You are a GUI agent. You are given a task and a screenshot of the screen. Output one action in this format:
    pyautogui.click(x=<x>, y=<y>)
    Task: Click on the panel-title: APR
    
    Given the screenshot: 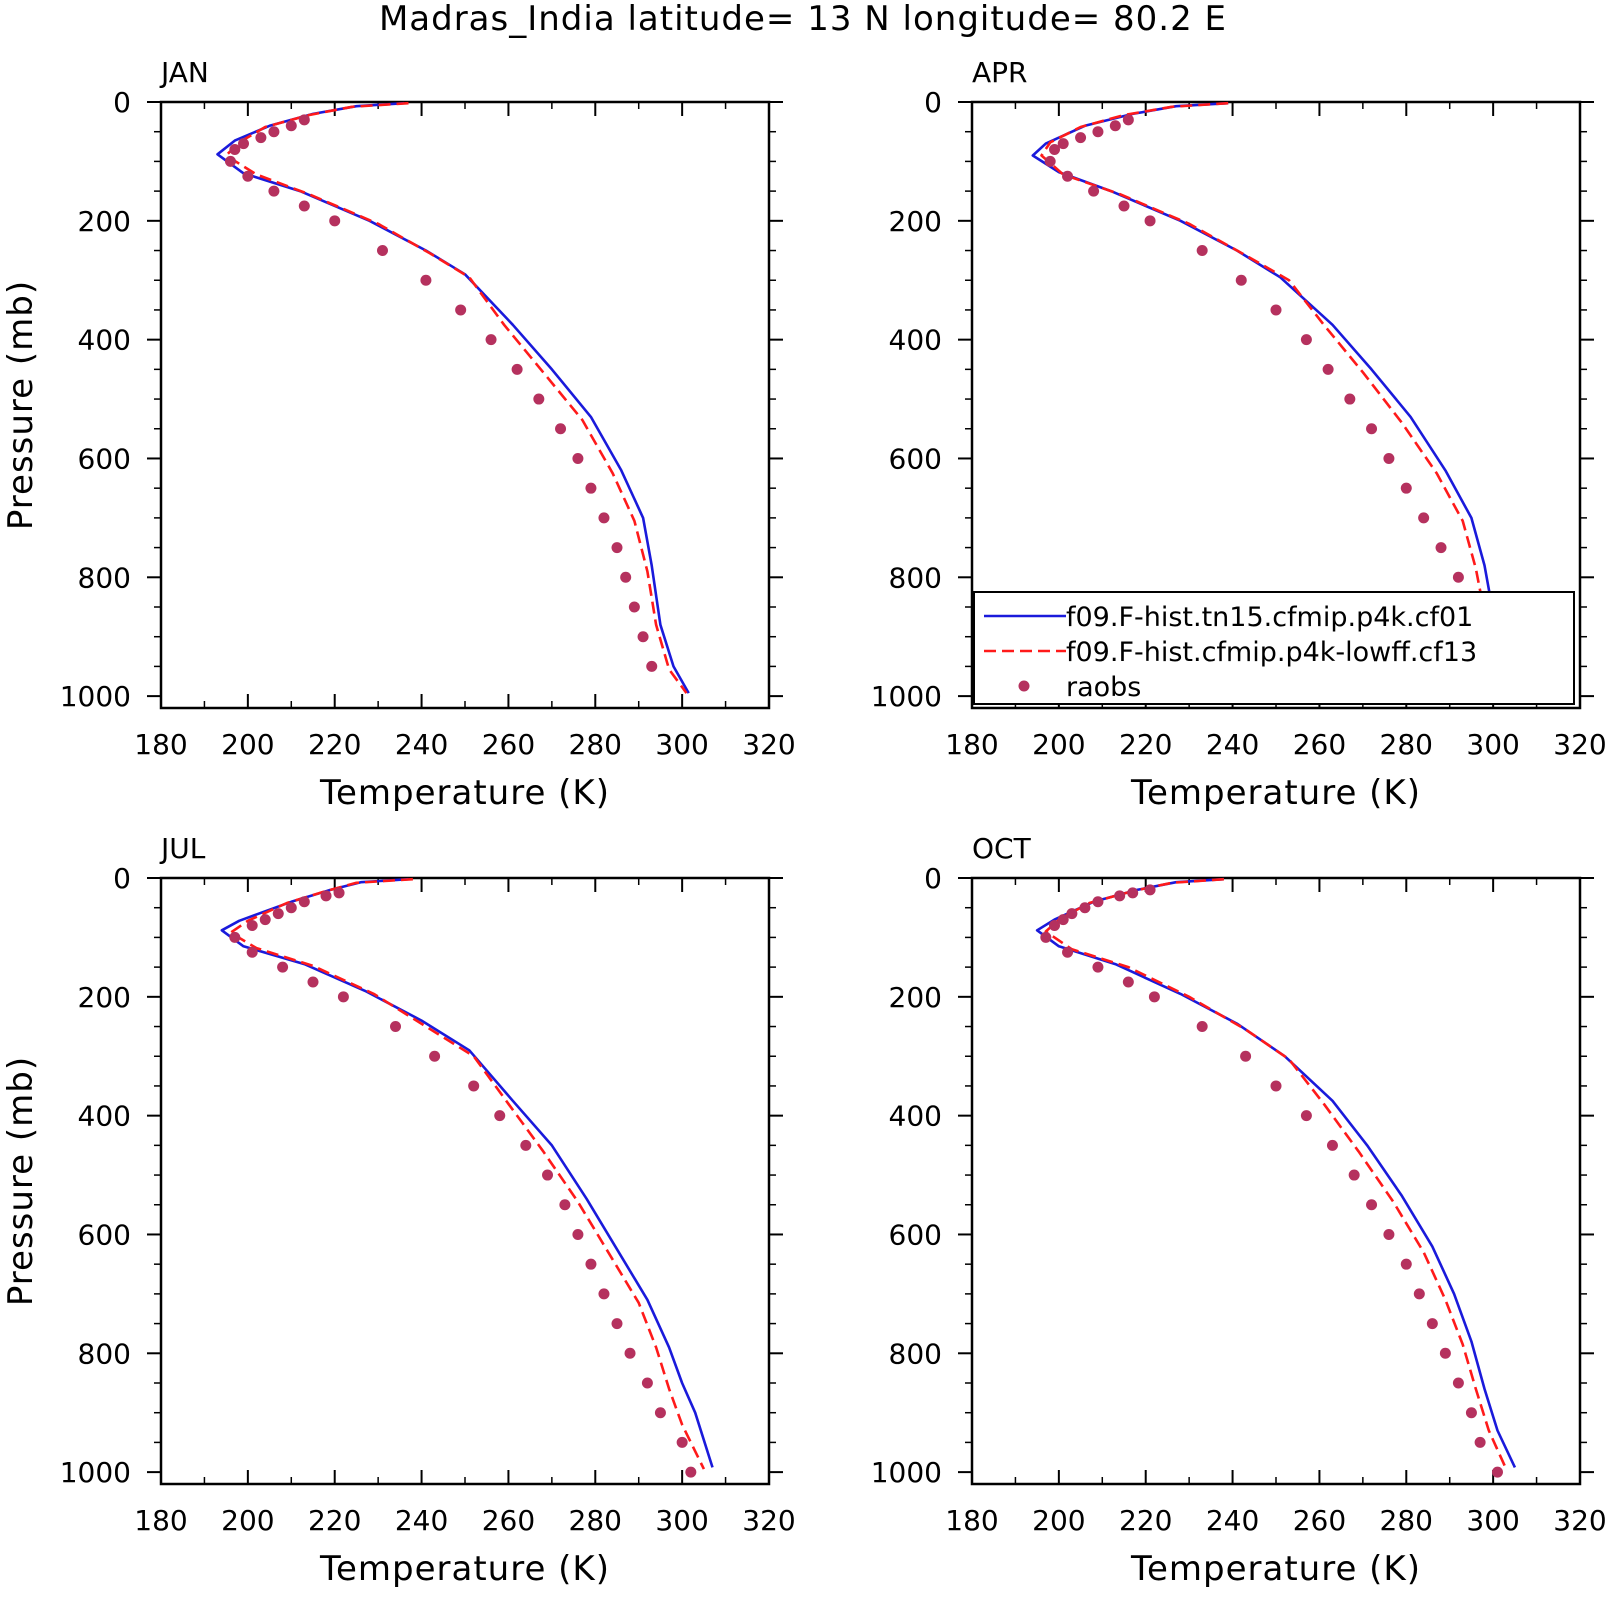 What is the action you would take?
    pyautogui.click(x=1000, y=72)
    